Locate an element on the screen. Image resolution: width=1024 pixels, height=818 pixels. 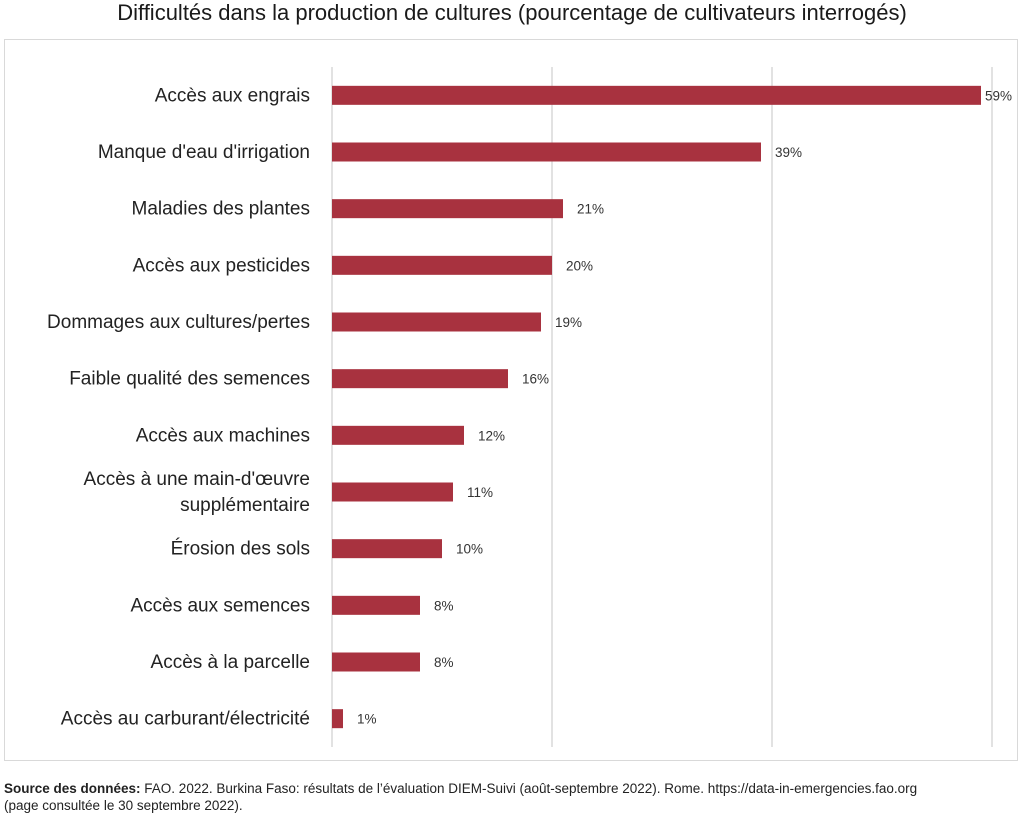
category-label-11: Accès au carburant/électricité is located at coordinates (185, 719).